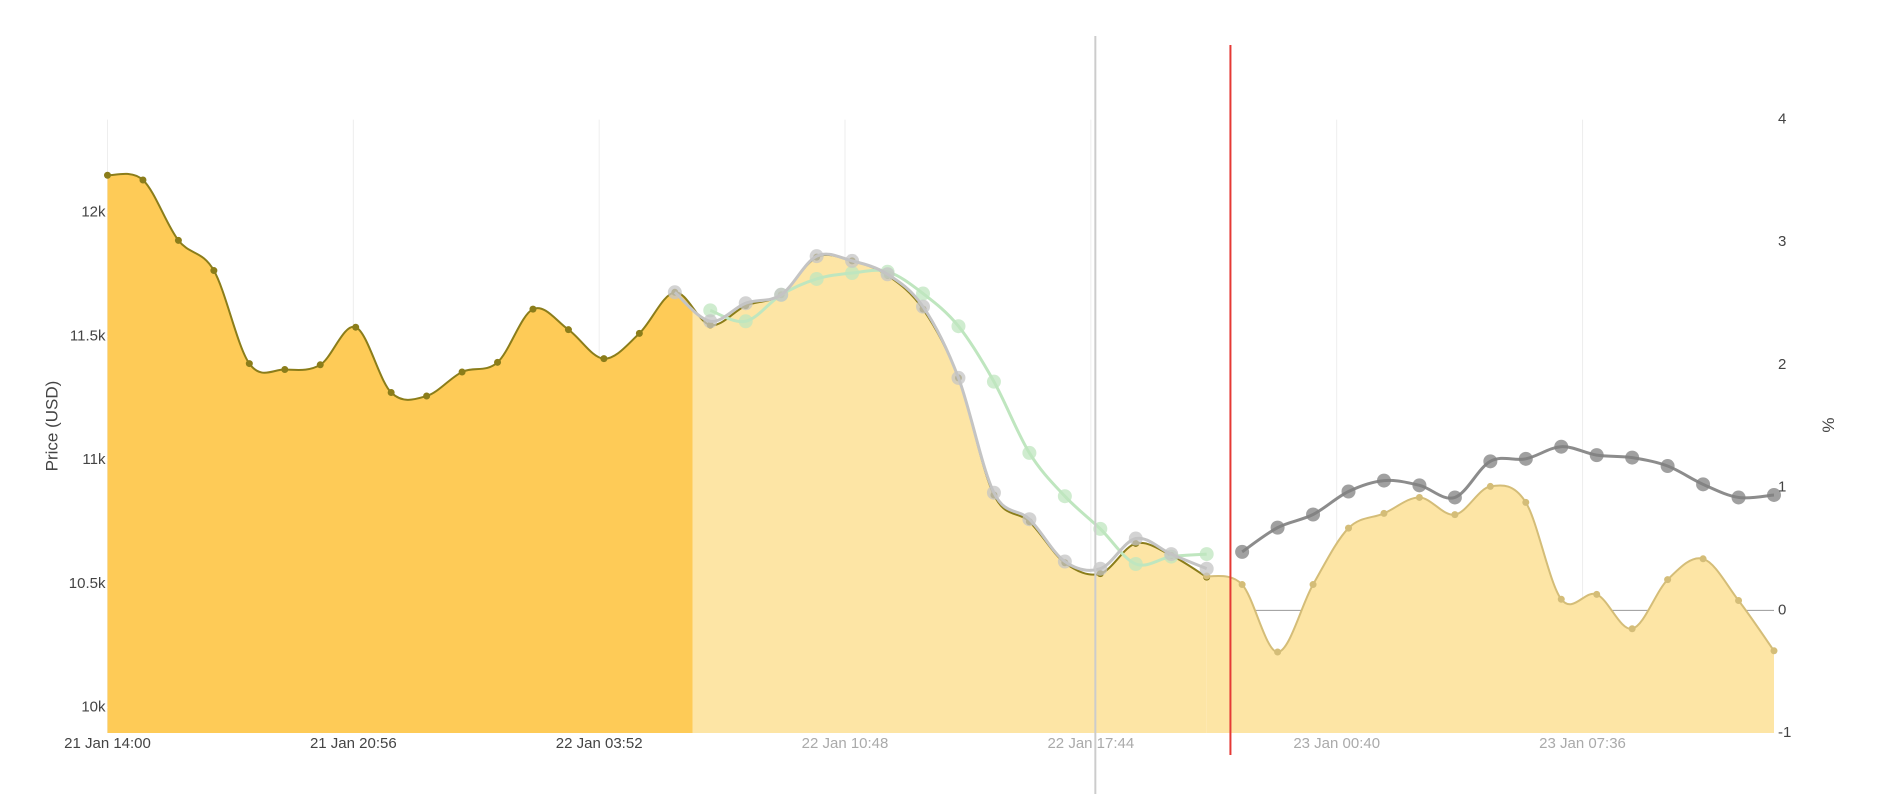 The height and width of the screenshot is (794, 1884). What do you see at coordinates (353, 743) in the screenshot?
I see `x-tick-label: 21 Jan 20:56` at bounding box center [353, 743].